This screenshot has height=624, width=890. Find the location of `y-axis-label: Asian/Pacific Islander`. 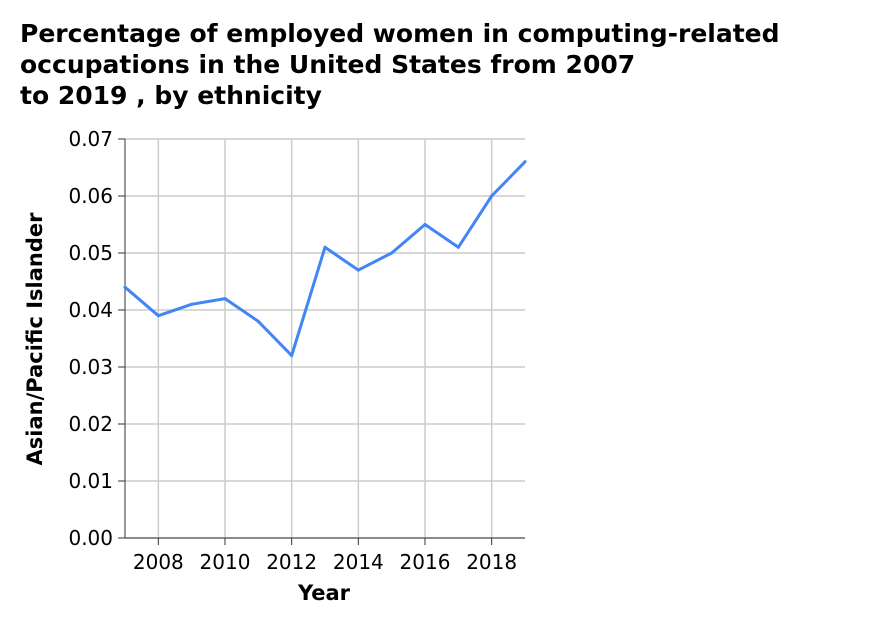

y-axis-label: Asian/Pacific Islander is located at coordinates (35, 339).